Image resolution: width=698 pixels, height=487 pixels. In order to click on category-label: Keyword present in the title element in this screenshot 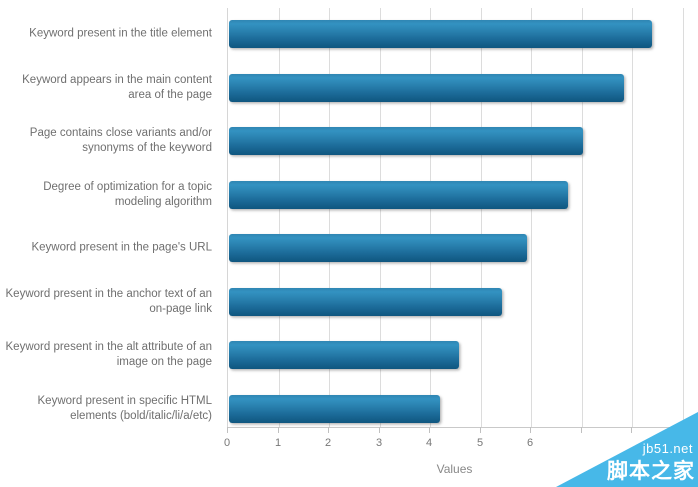, I will do `click(120, 33)`.